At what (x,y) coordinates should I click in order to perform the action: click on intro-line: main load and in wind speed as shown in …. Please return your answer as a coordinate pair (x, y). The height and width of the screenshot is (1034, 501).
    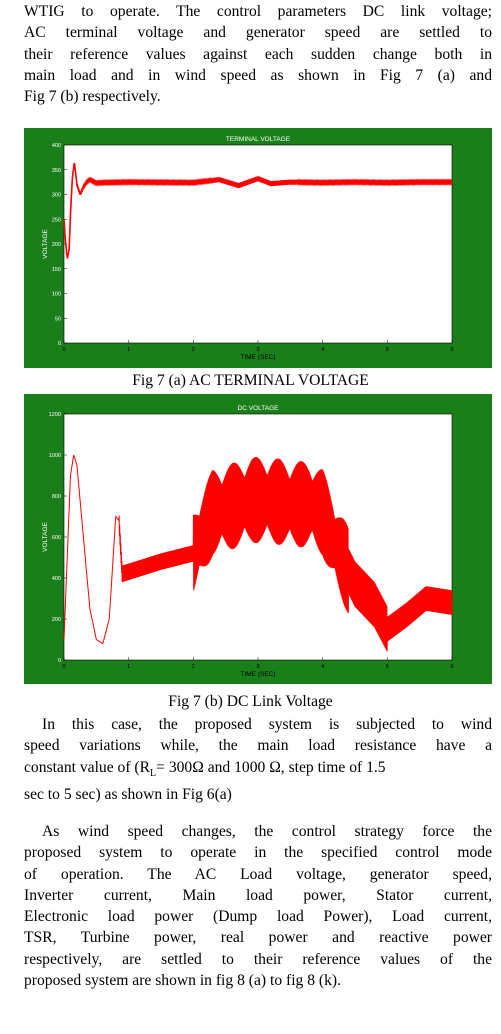
    Looking at the image, I should click on (258, 75).